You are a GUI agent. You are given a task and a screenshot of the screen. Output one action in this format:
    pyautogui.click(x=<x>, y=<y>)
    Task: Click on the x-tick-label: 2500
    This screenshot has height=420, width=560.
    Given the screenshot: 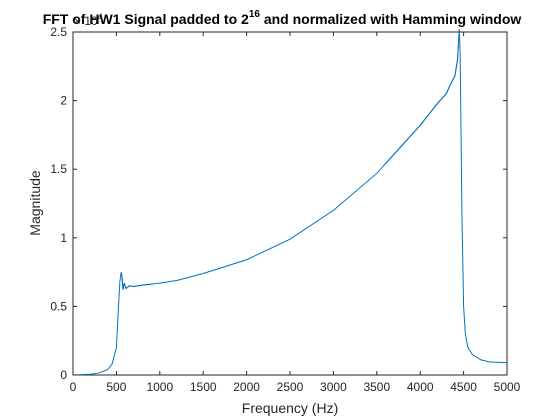 What is the action you would take?
    pyautogui.click(x=290, y=387)
    